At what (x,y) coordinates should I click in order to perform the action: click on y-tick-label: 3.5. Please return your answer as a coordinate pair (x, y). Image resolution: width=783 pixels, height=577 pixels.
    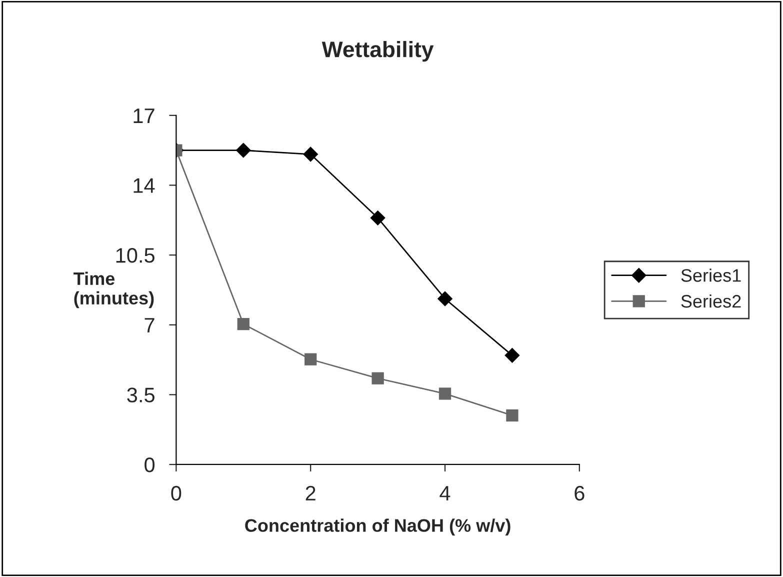
    Looking at the image, I should click on (140, 395).